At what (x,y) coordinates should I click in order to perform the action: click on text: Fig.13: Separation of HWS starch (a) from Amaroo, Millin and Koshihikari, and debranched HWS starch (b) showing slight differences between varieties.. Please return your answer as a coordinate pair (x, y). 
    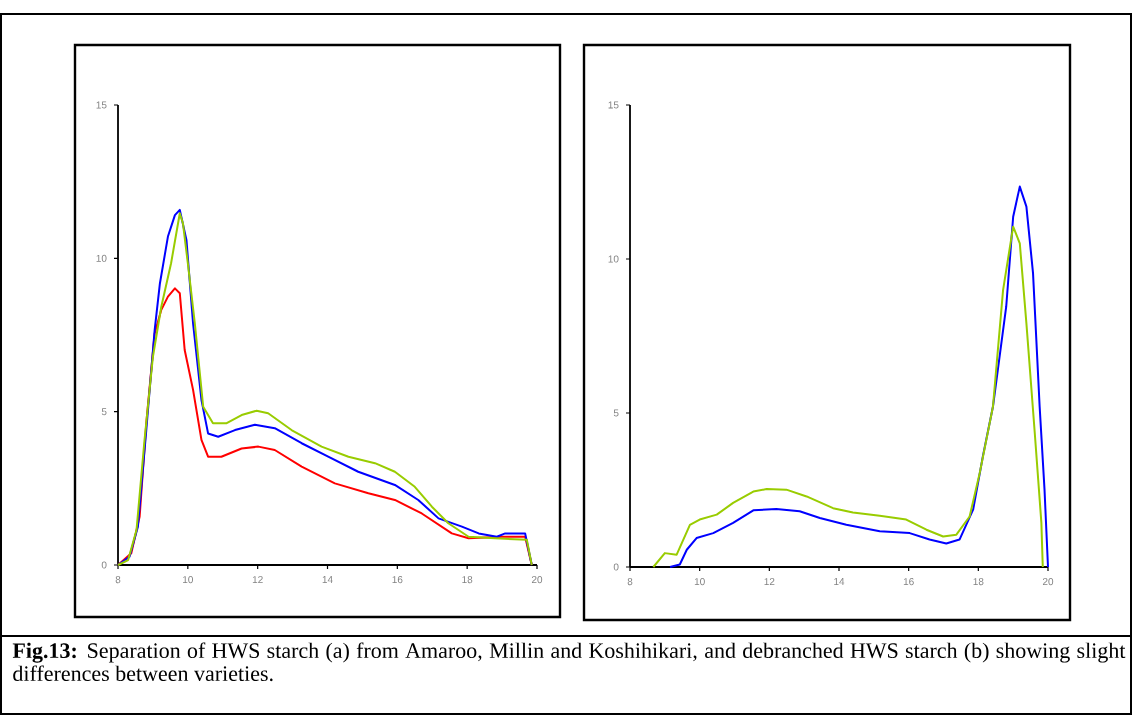
    Looking at the image, I should click on (569, 662).